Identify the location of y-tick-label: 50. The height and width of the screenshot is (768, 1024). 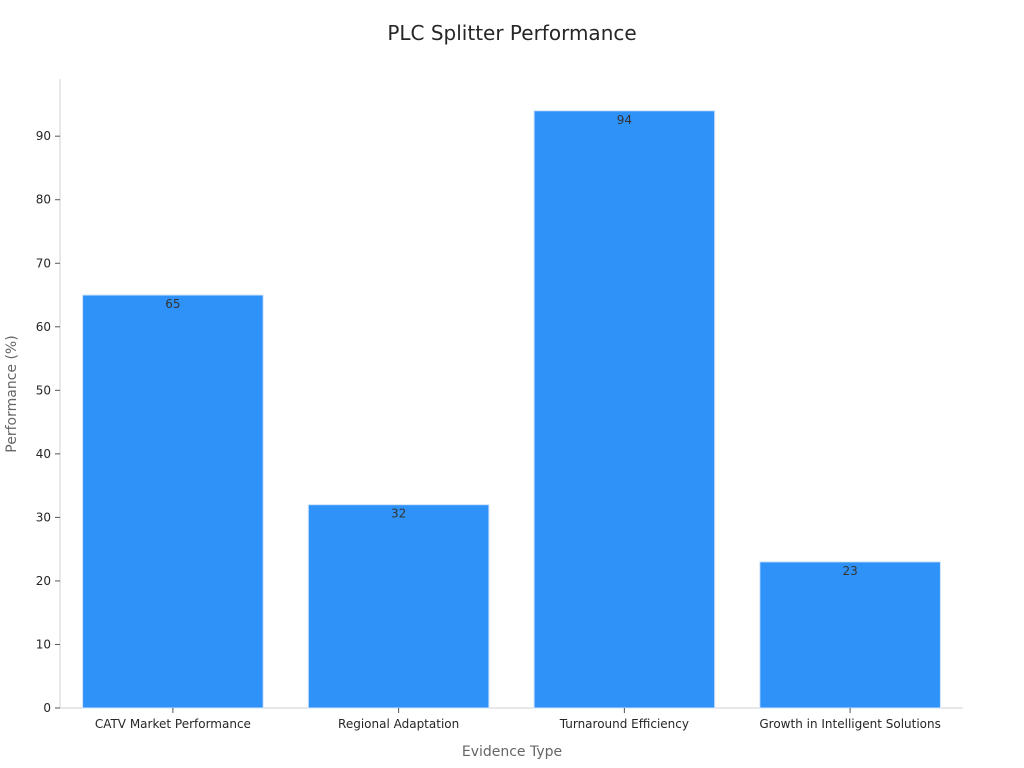
(43, 390).